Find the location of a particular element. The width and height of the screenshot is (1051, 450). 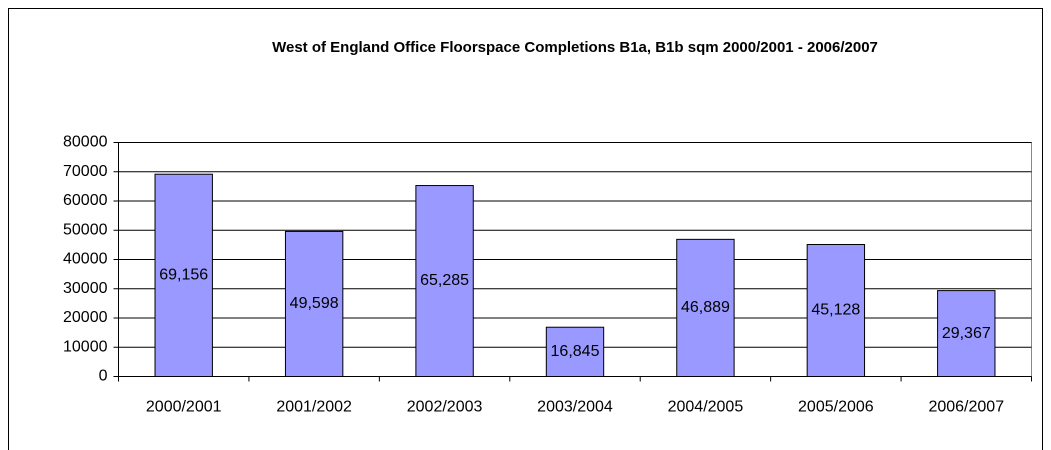

y-tick-label: 80000 is located at coordinates (85, 142).